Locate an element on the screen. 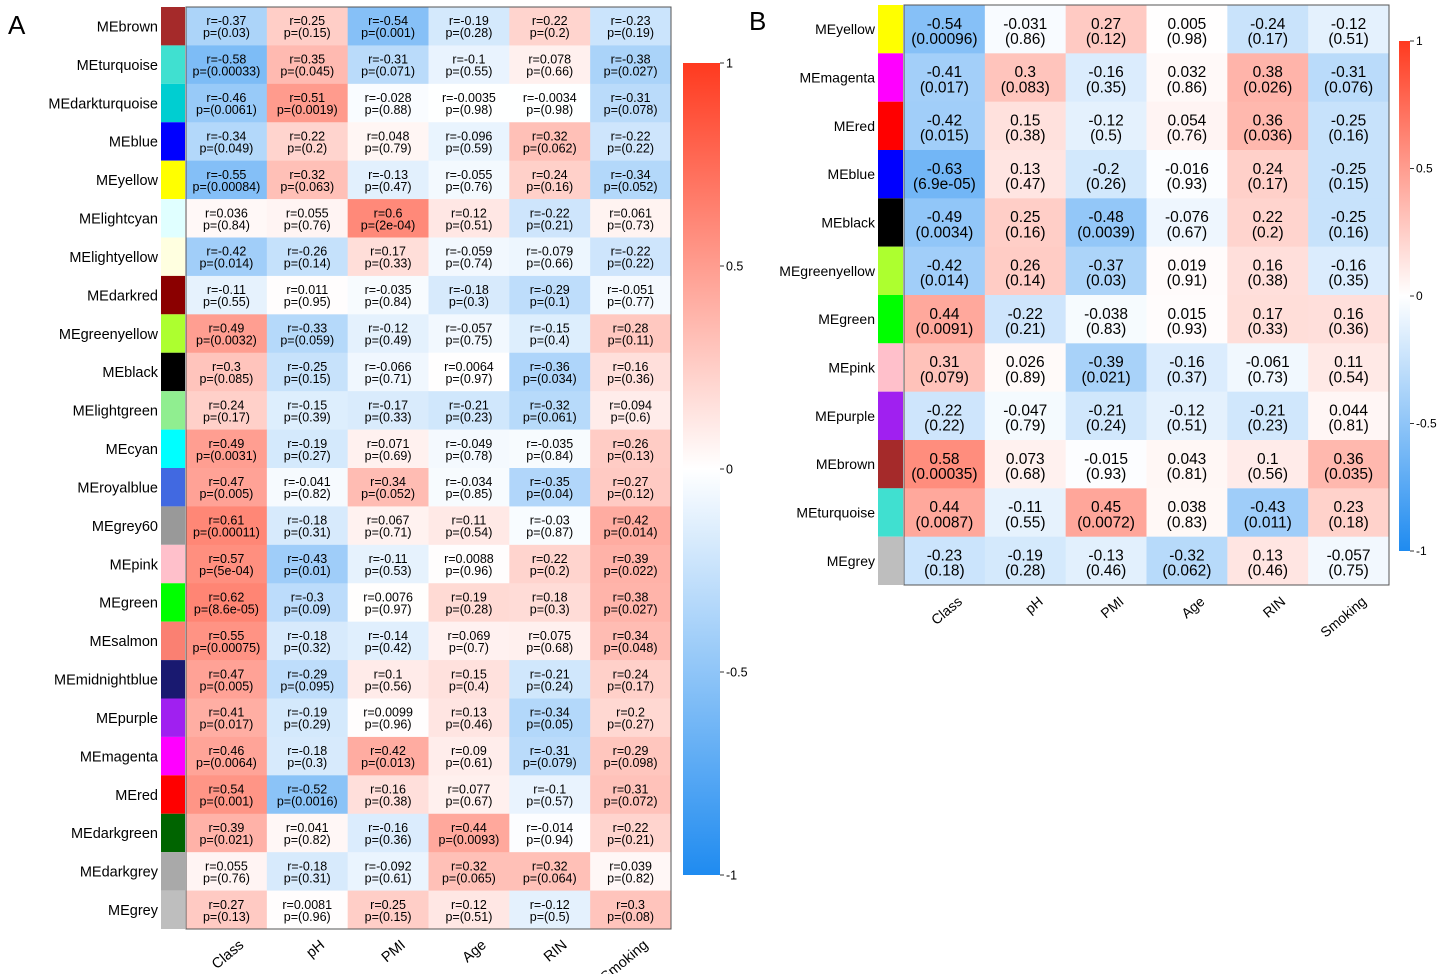  cell-r-value: r=-0.14 is located at coordinates (388, 636).